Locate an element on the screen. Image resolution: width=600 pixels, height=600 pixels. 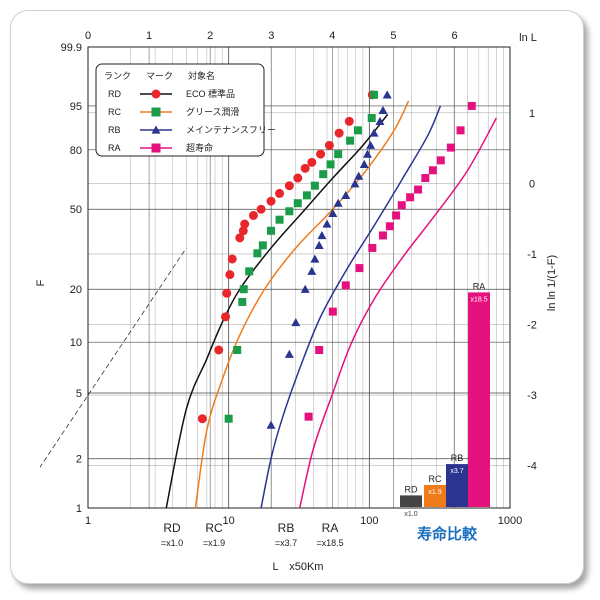
bar-ra is located at coordinates (479, 399).